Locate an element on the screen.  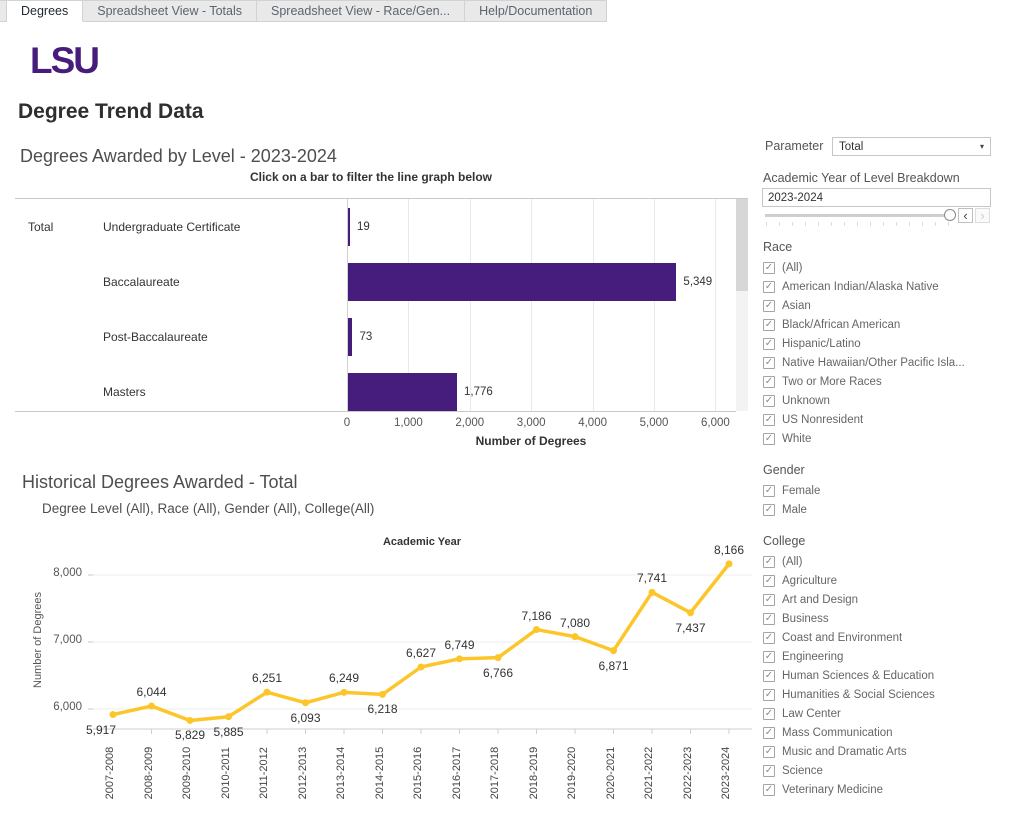
year-slider-track is located at coordinates (858, 215).